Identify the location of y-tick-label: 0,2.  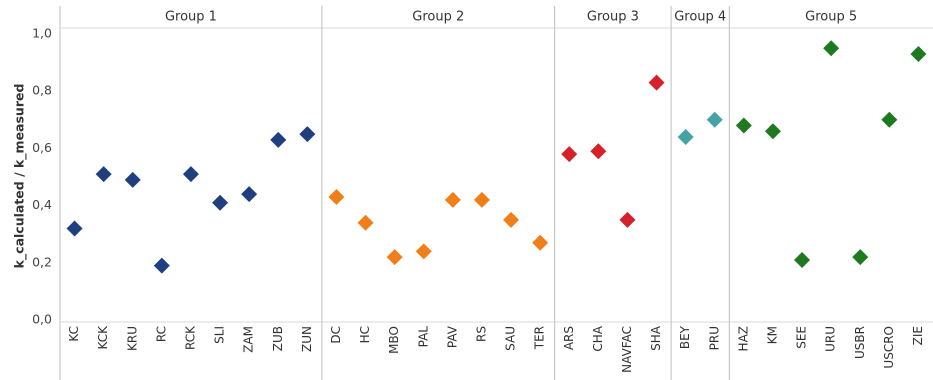
(42, 261).